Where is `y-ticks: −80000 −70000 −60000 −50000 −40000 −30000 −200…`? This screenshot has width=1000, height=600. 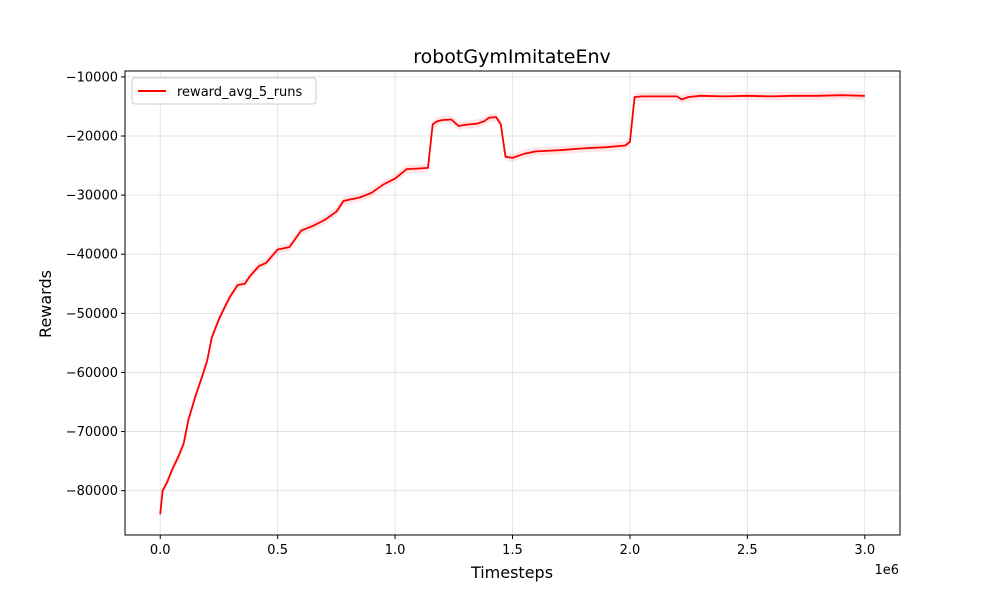
y-ticks: −80000 −70000 −60000 −50000 −40000 −30000 −200… is located at coordinates (95, 284).